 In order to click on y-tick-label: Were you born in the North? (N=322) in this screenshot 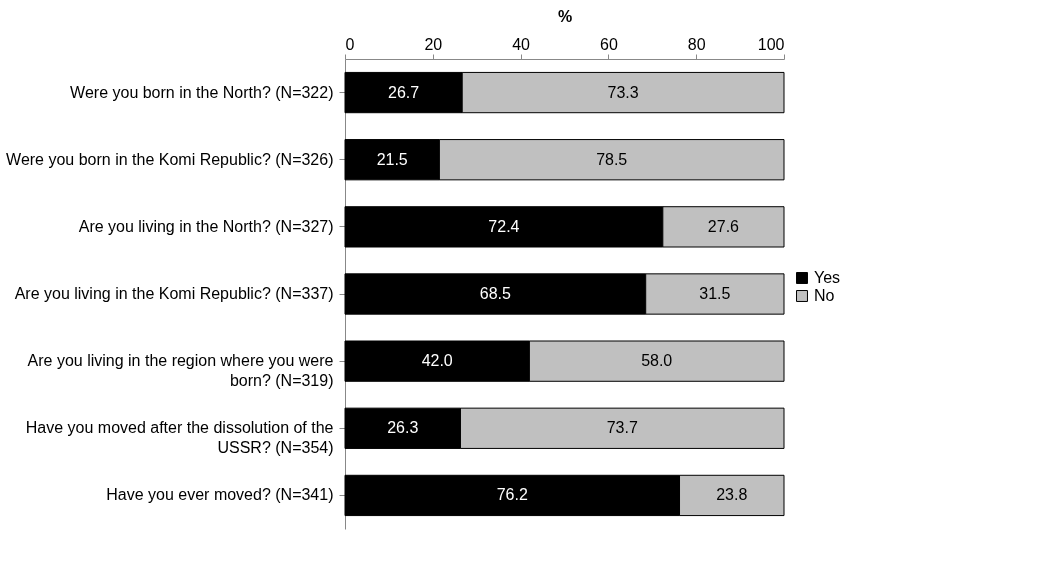, I will do `click(202, 92)`.